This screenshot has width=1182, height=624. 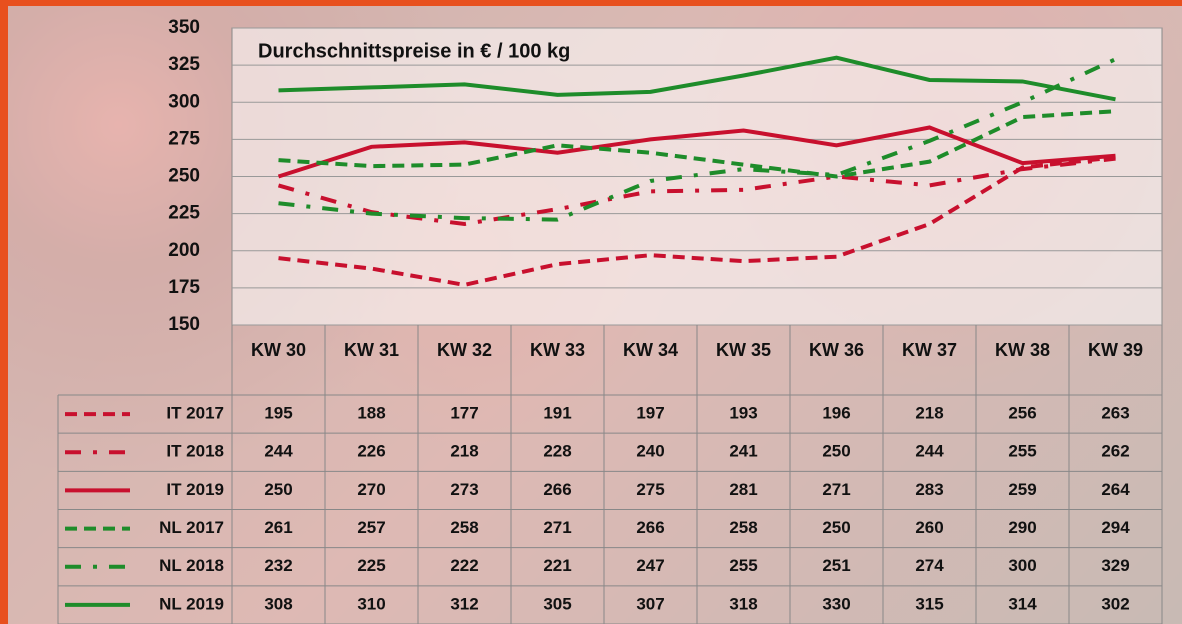 What do you see at coordinates (743, 413) in the screenshot?
I see `table-value: 193` at bounding box center [743, 413].